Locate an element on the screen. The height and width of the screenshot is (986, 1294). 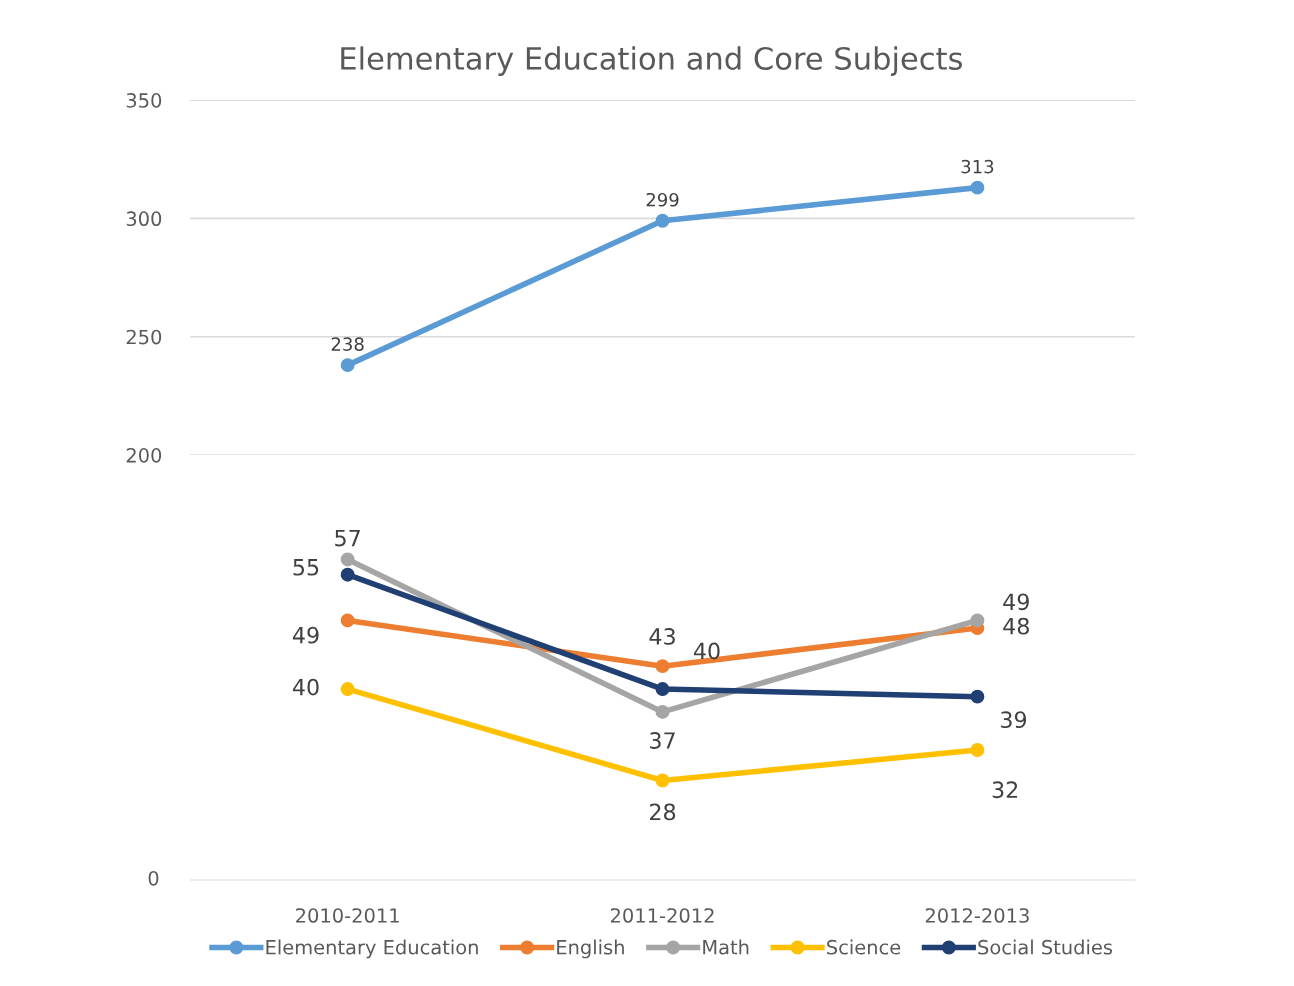
legend-label: English is located at coordinates (590, 949).